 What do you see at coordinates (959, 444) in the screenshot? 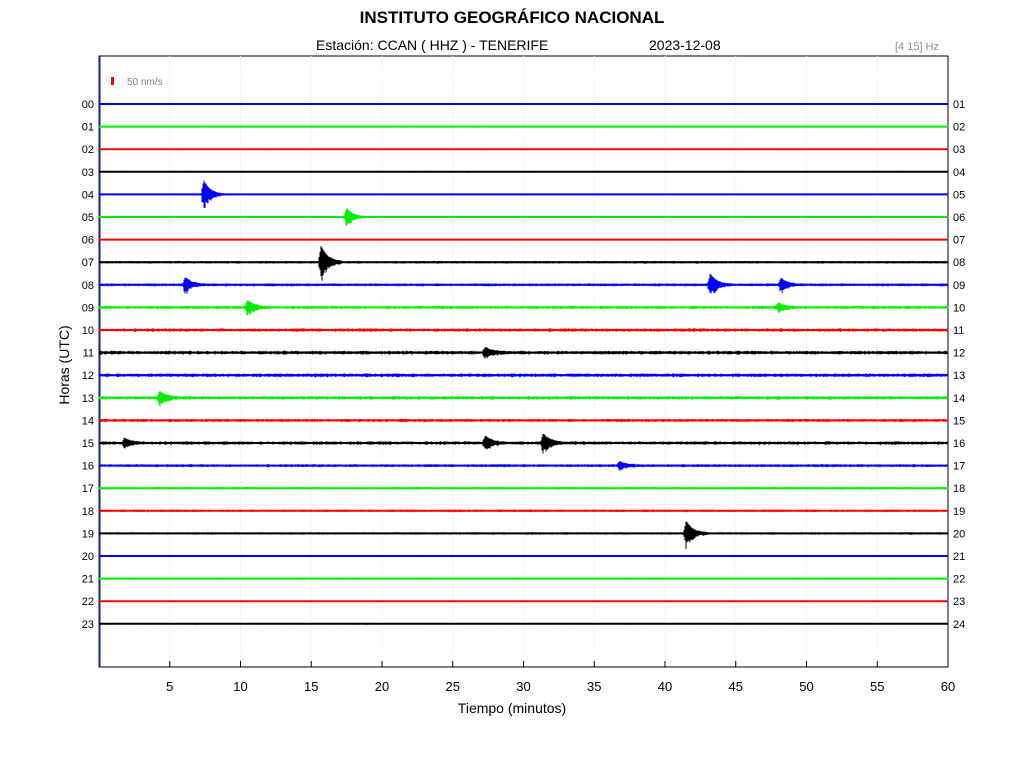
I see `hour-label-right: 16` at bounding box center [959, 444].